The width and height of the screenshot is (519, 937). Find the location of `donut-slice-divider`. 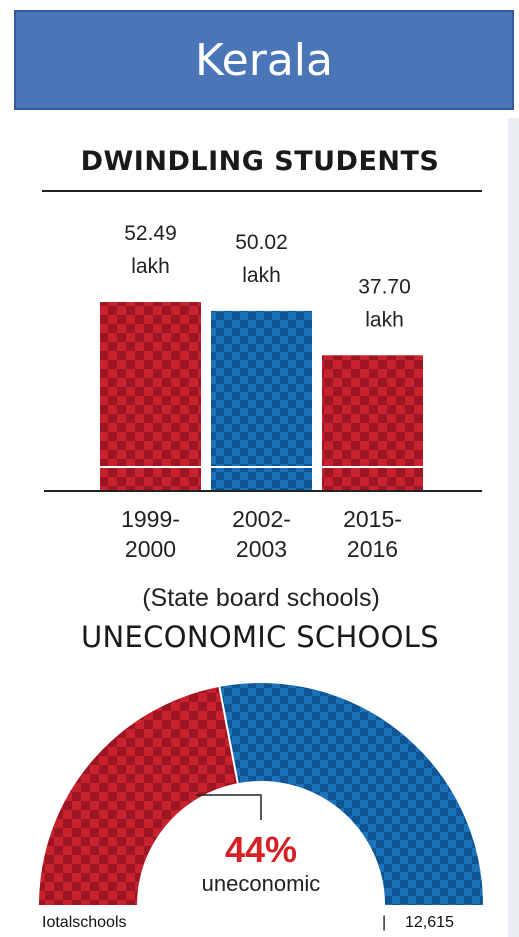

donut-slice-divider is located at coordinates (228, 735).